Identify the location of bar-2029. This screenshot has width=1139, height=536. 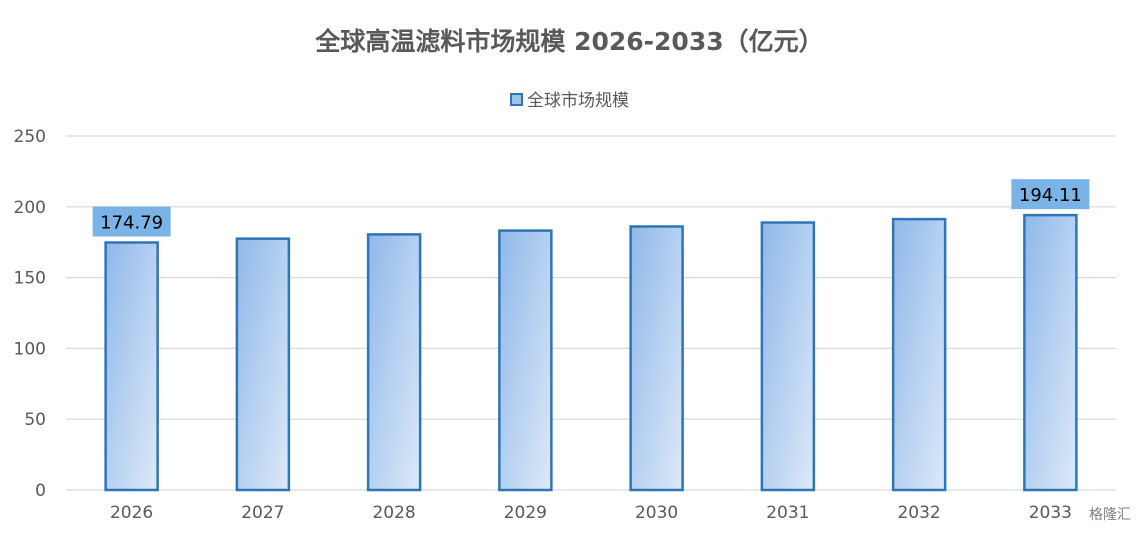
(525, 360).